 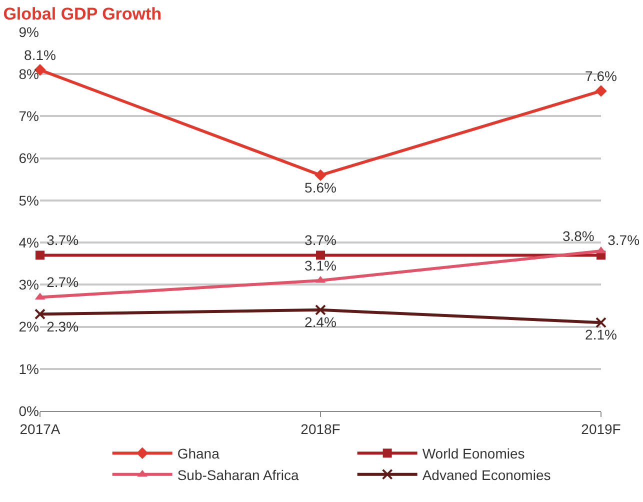 I want to click on data-label: 7.6%, so click(x=601, y=76).